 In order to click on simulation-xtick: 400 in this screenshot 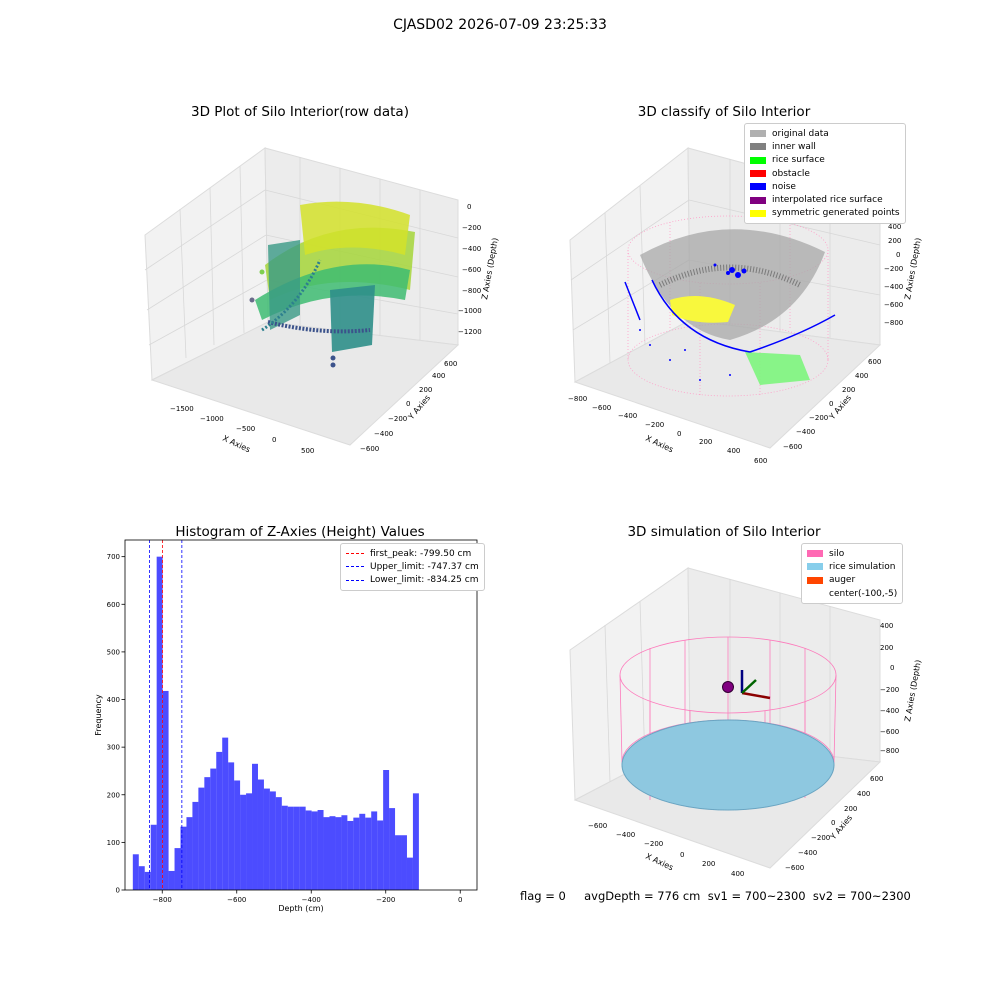, I will do `click(737, 874)`.